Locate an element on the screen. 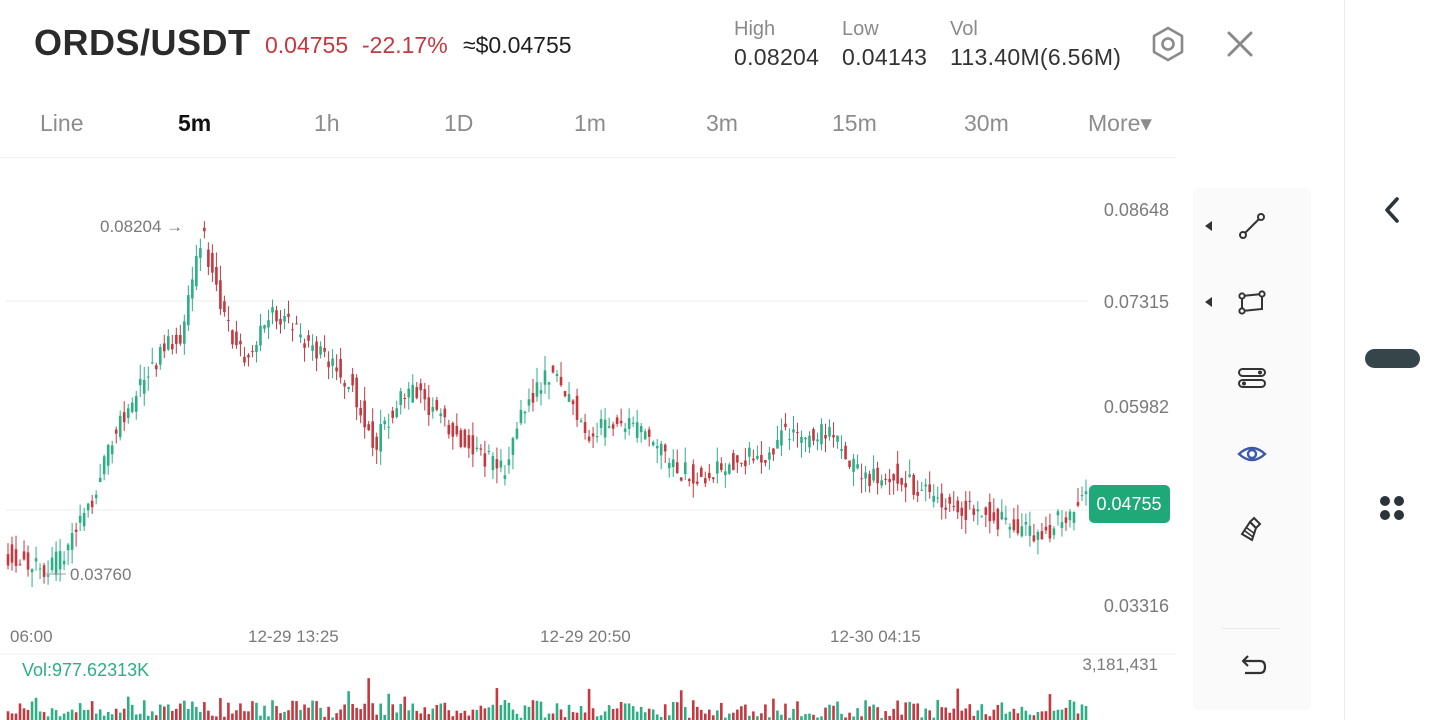 This screenshot has width=1440, height=720. close-icon is located at coordinates (1240, 44).